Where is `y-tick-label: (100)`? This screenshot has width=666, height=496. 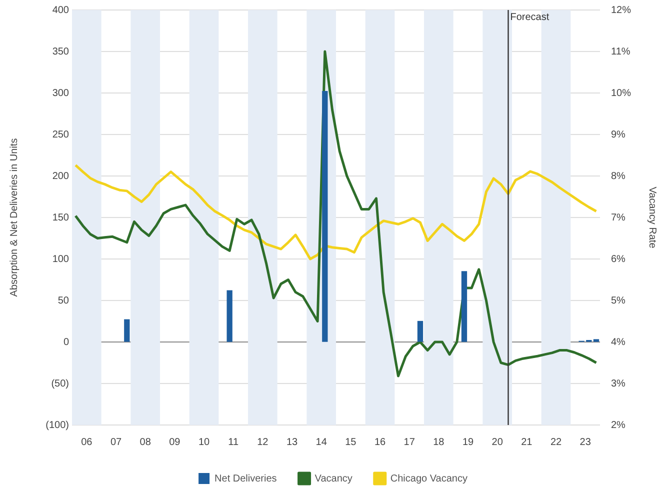
y-tick-label: (100) is located at coordinates (57, 425).